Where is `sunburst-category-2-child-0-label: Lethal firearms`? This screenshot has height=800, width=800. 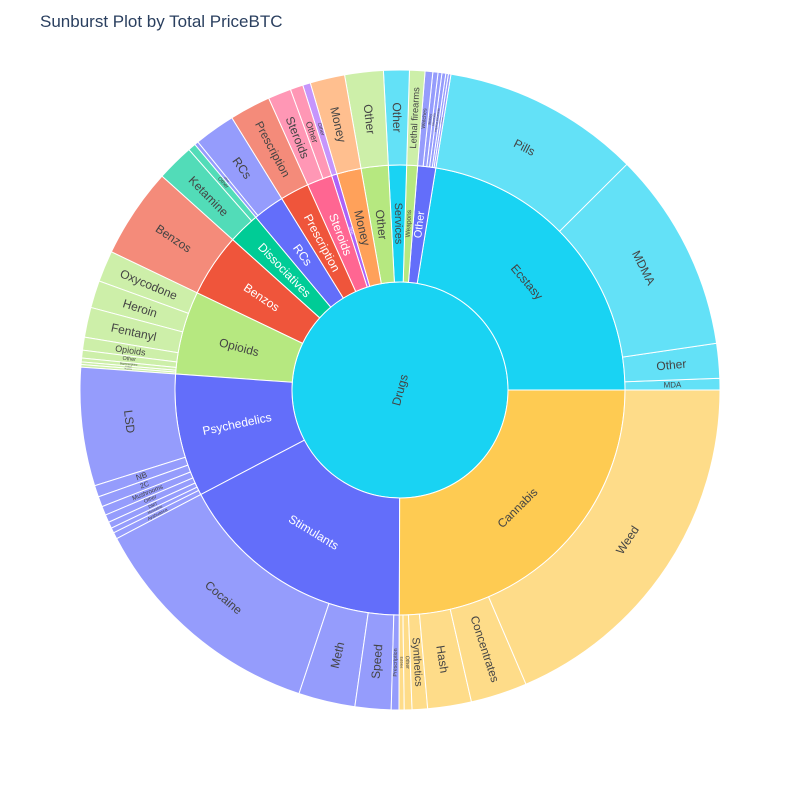
sunburst-category-2-child-0-label: Lethal firearms is located at coordinates (414, 118).